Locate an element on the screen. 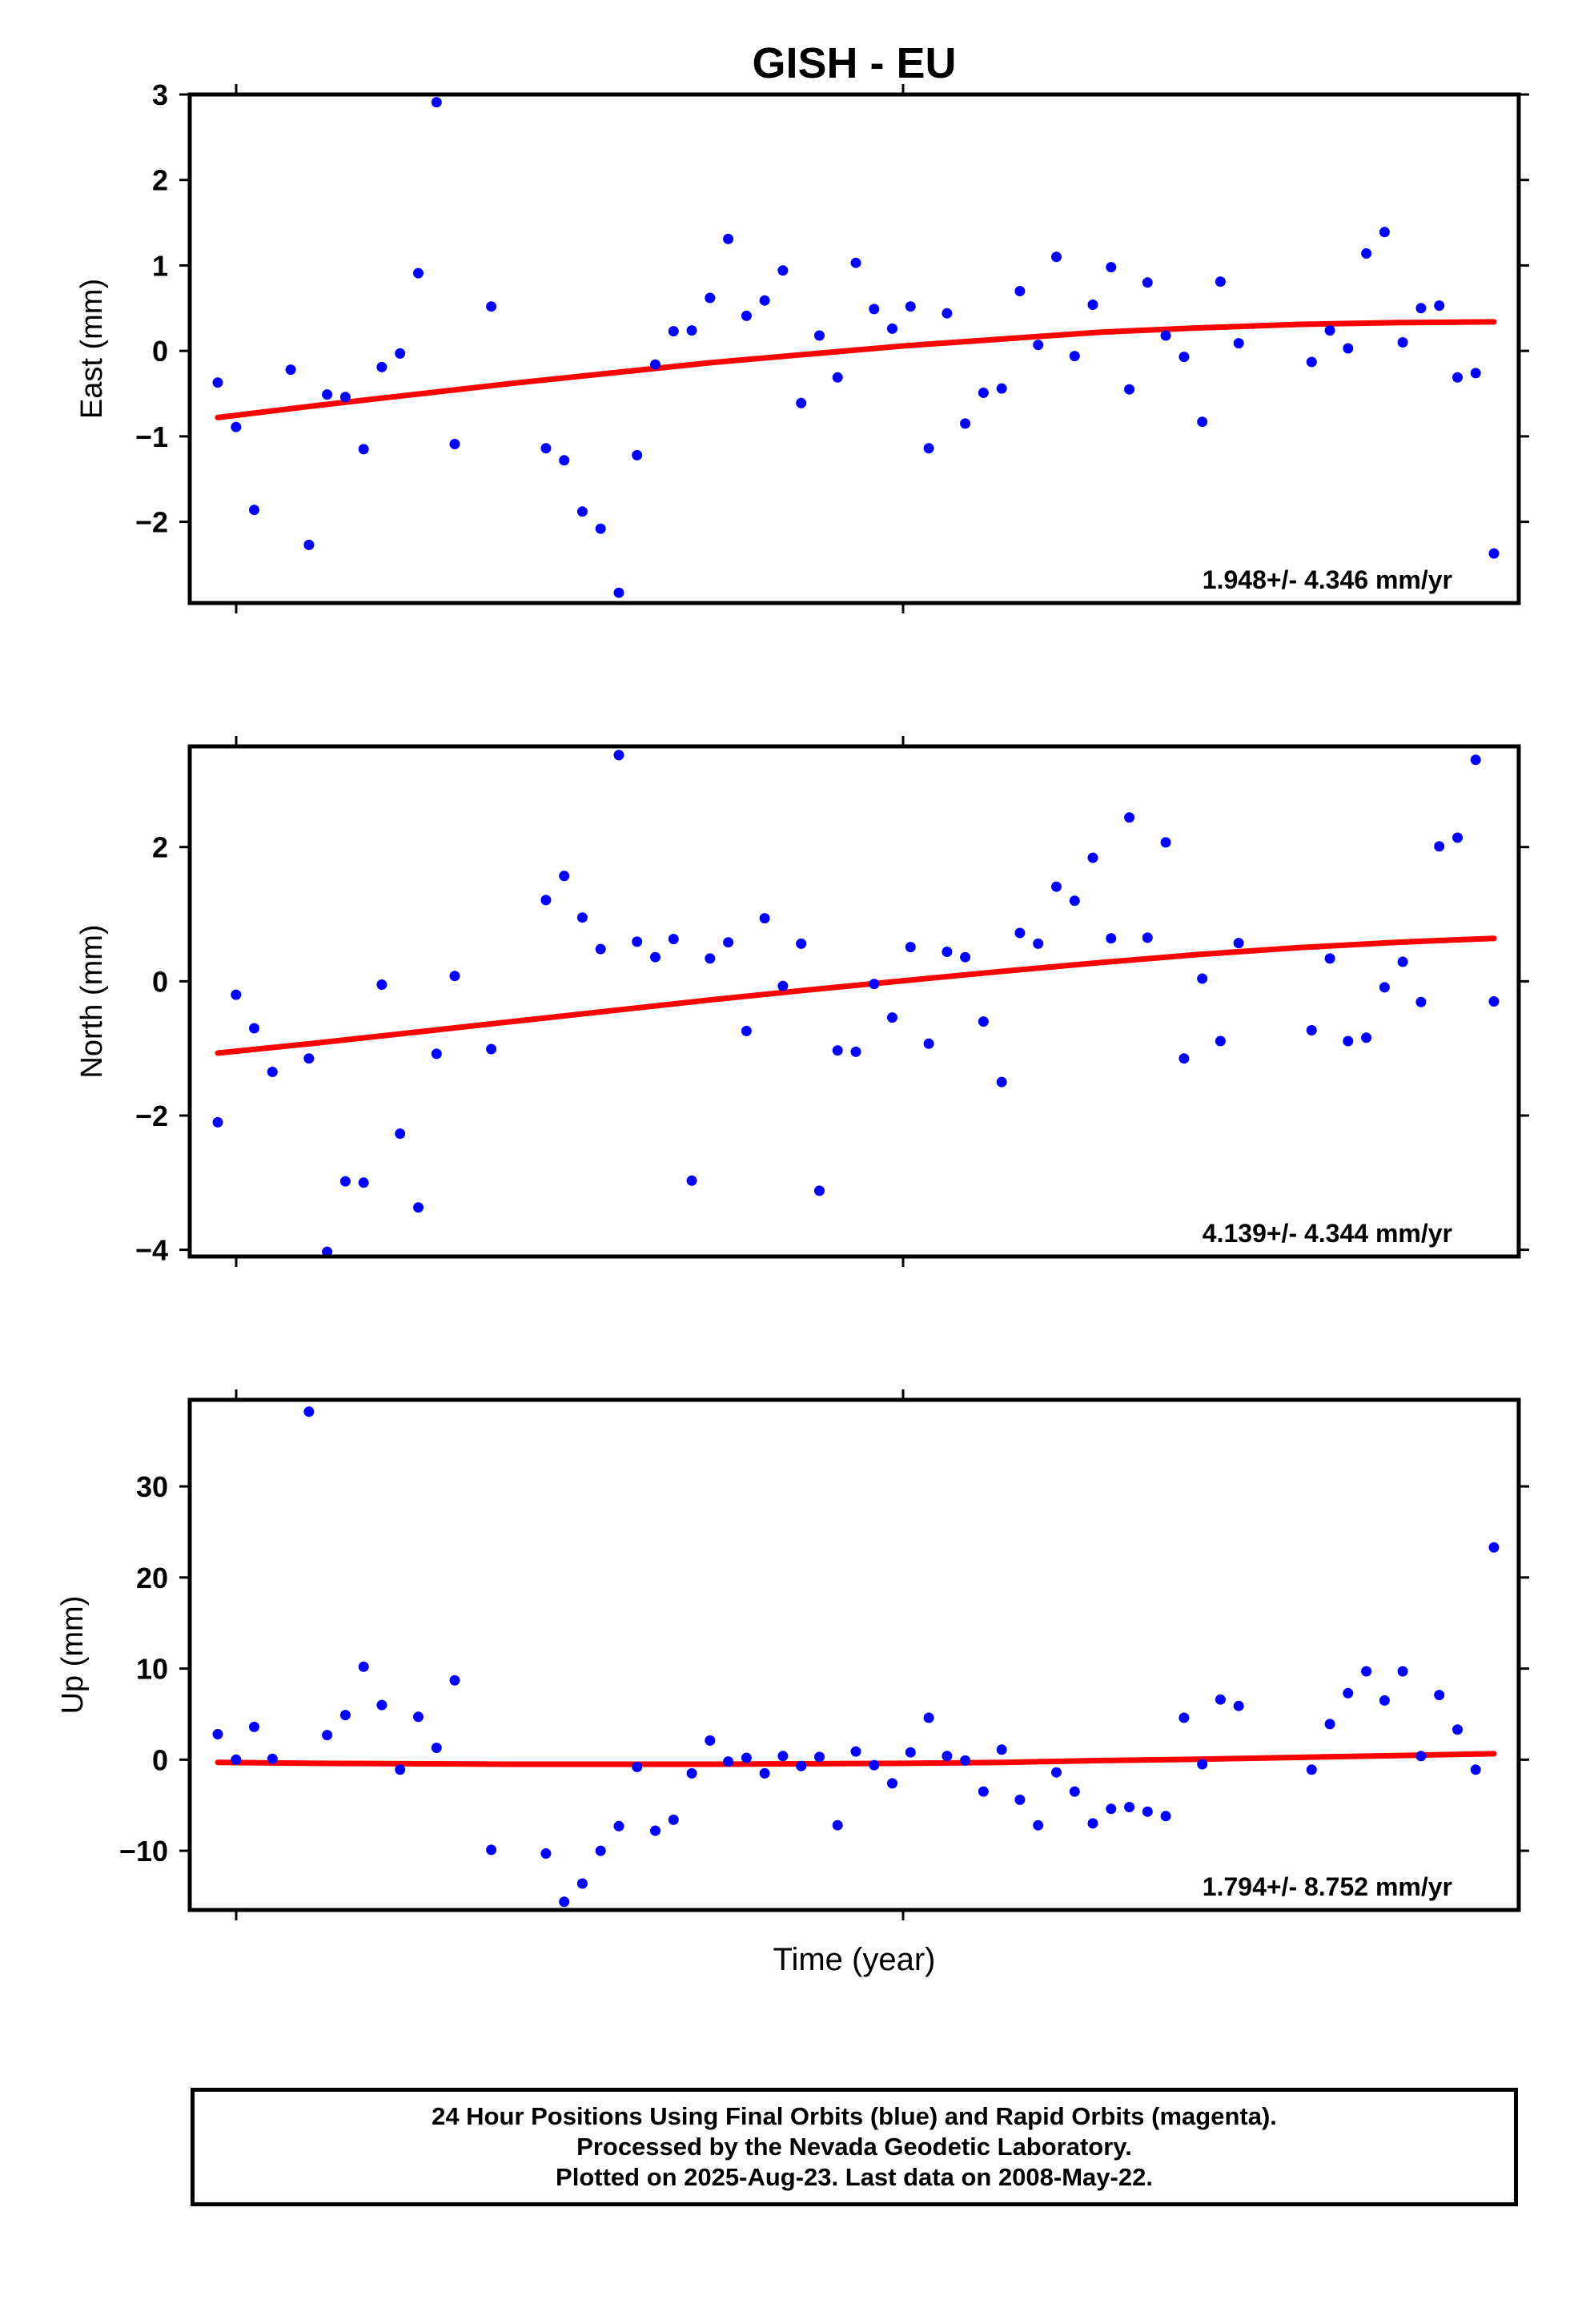 This screenshot has width=1582, height=2324. up-ytick-label: 30 is located at coordinates (152, 1486).